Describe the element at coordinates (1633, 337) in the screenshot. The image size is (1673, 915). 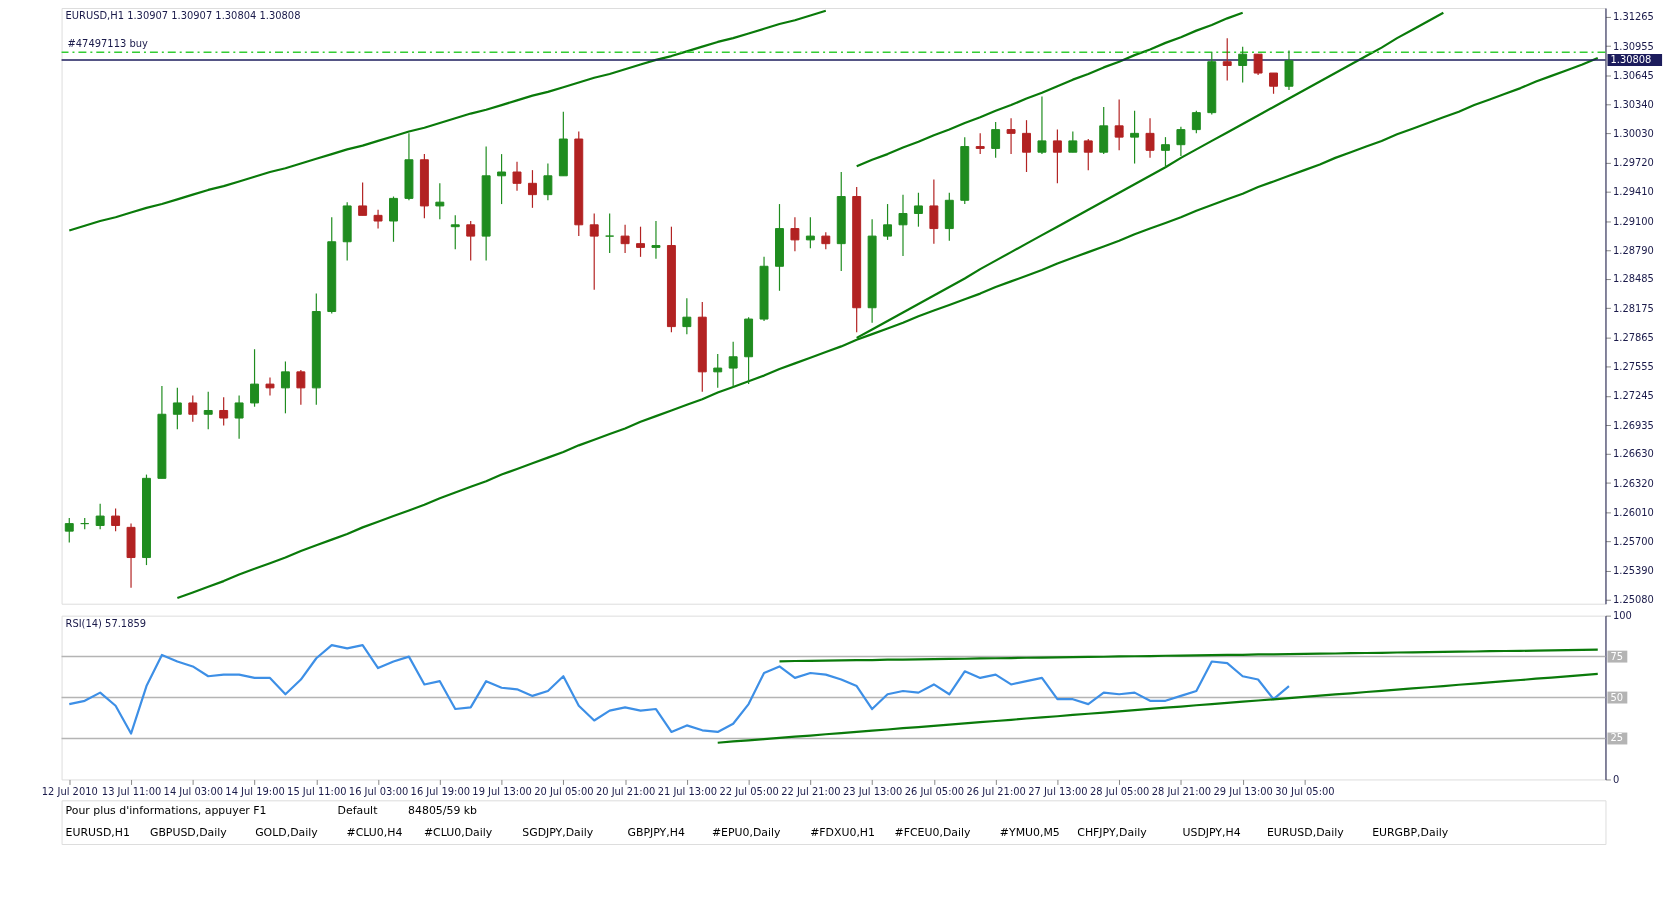
I see `y-tick-label: 1.27865` at that location.